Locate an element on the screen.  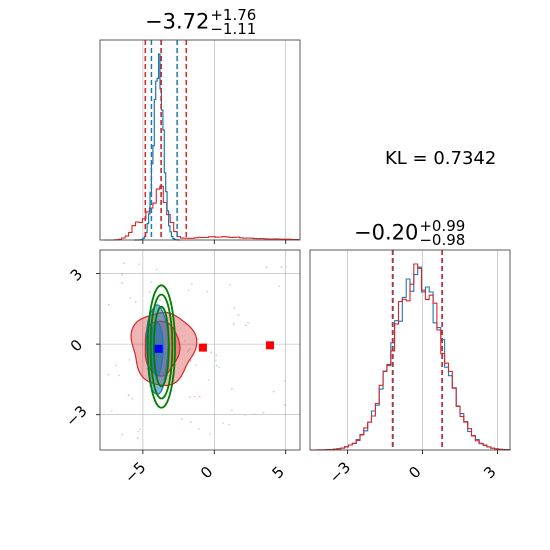
histogram-blue-series is located at coordinates (157, 147).